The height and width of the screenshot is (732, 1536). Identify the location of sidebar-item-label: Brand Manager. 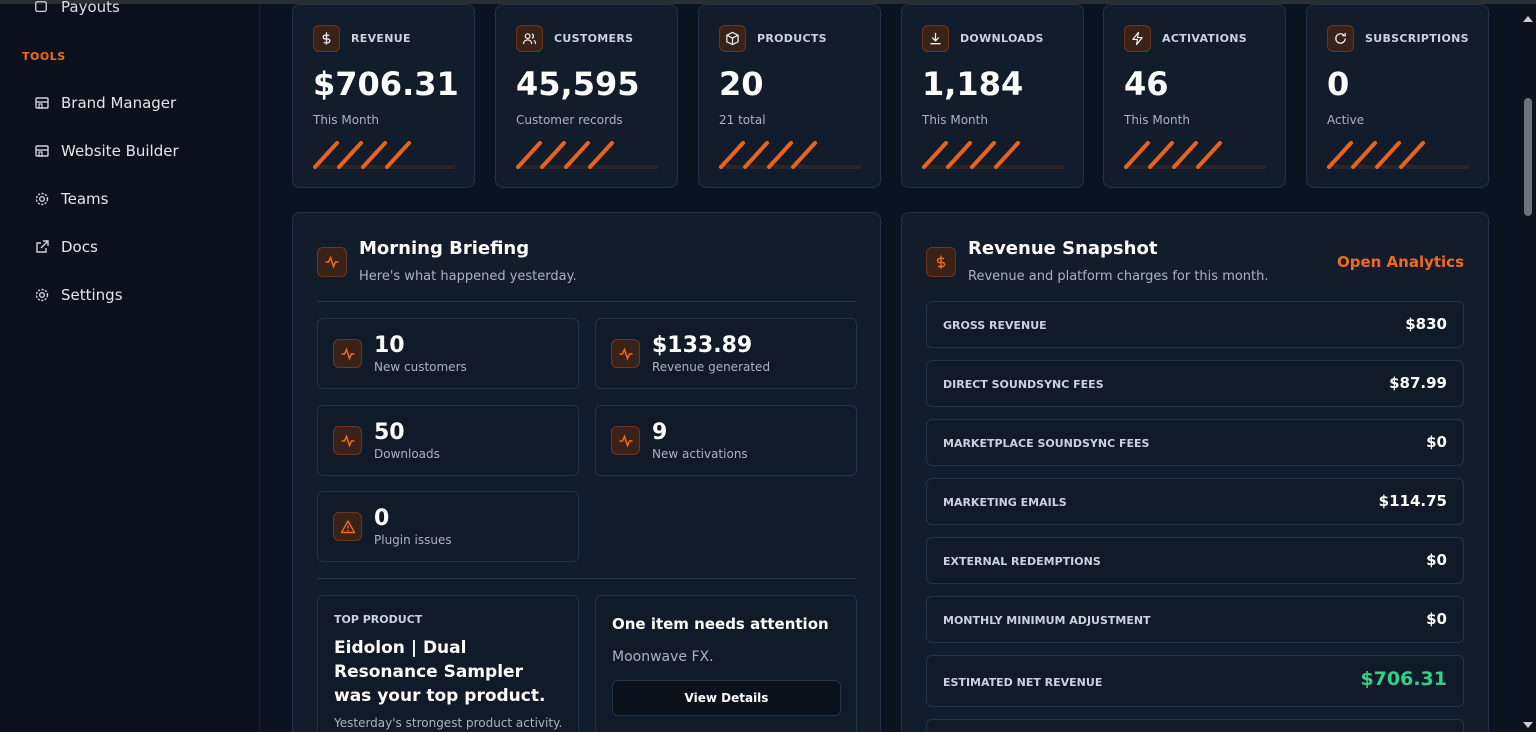
(119, 103).